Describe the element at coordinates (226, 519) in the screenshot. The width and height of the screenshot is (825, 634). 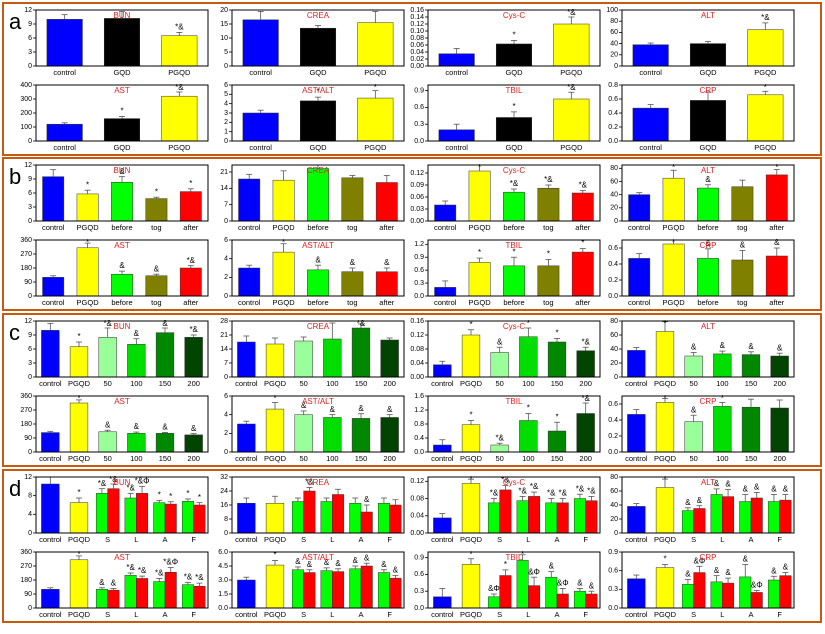
I see `y-tick-label: 8` at that location.